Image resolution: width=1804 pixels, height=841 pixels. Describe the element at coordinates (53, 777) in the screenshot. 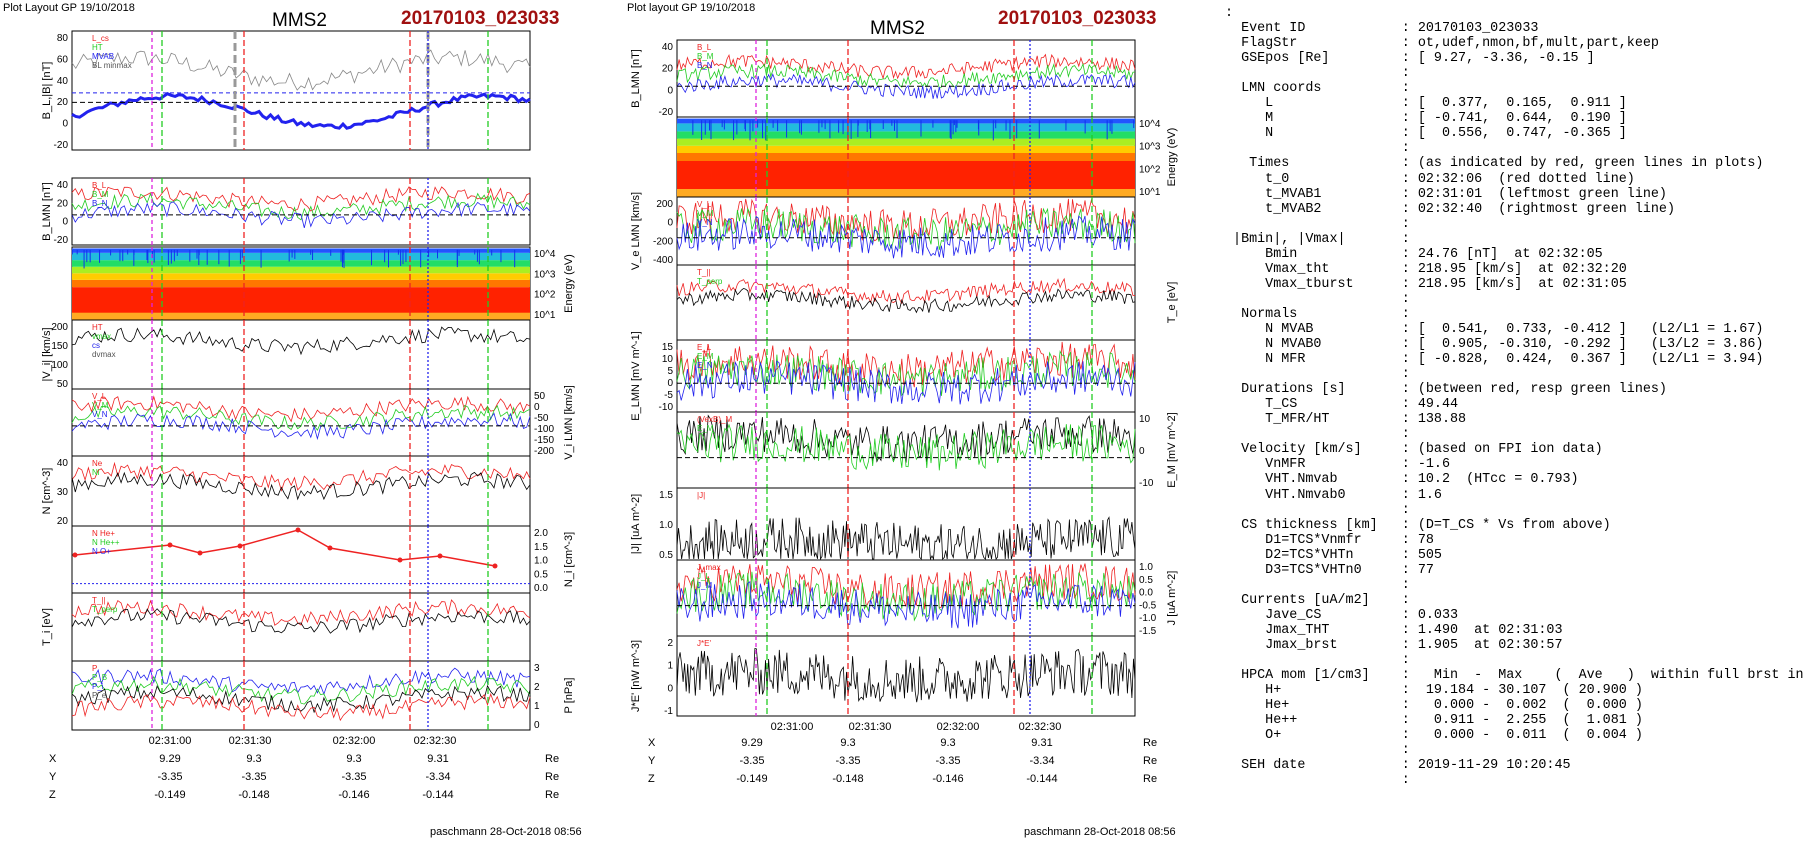

I see `left-coord-label: Y` at that location.